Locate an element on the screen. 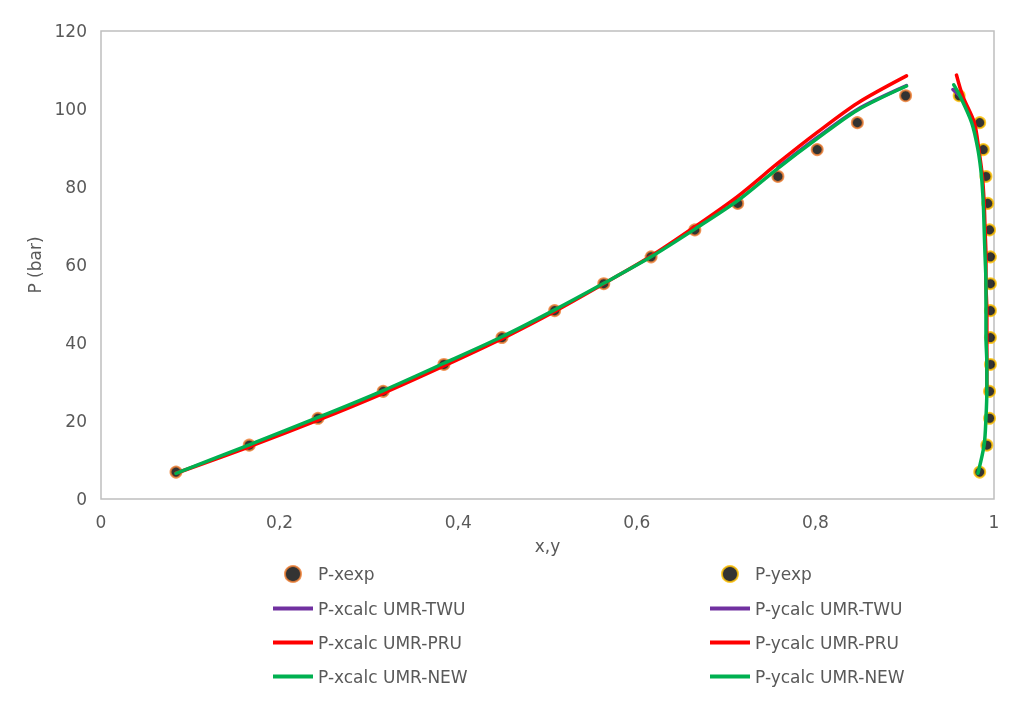  y-tick-label: 20 is located at coordinates (76, 421).